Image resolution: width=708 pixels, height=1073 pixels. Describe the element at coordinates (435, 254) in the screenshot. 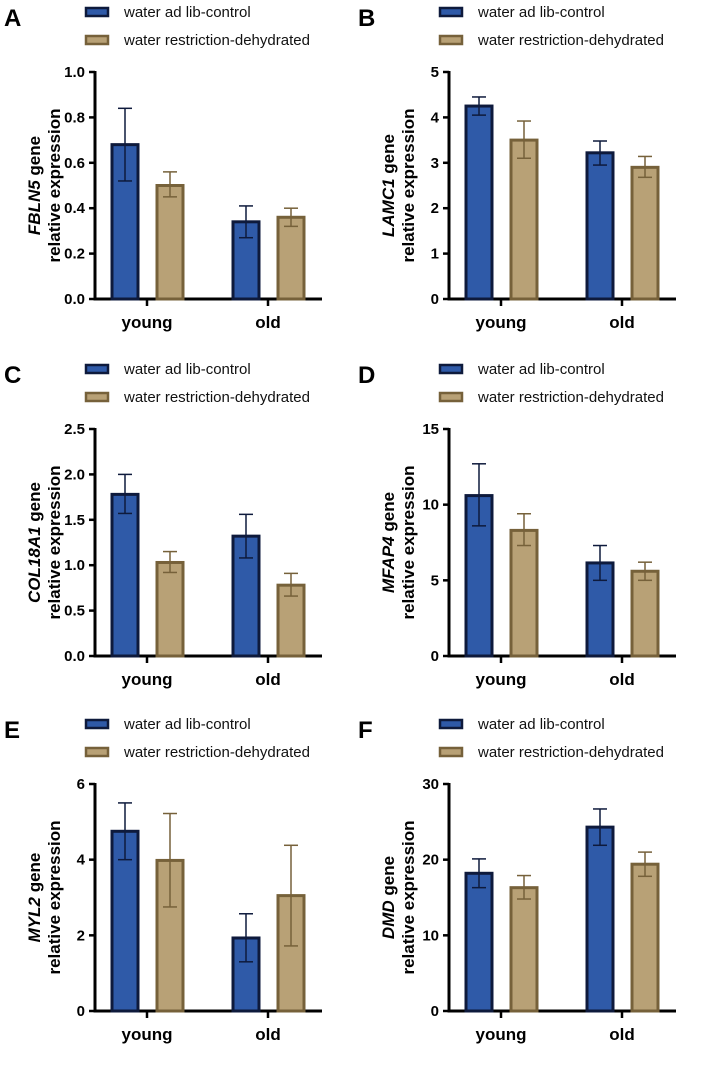

I see `y-tick-label: 1` at that location.